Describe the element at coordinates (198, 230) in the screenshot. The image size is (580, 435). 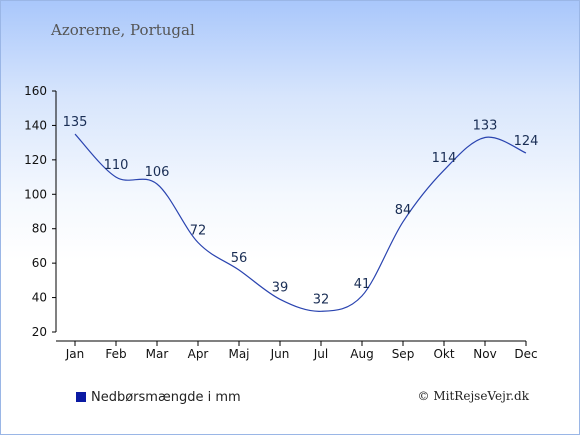
I see `data-label: 72` at that location.